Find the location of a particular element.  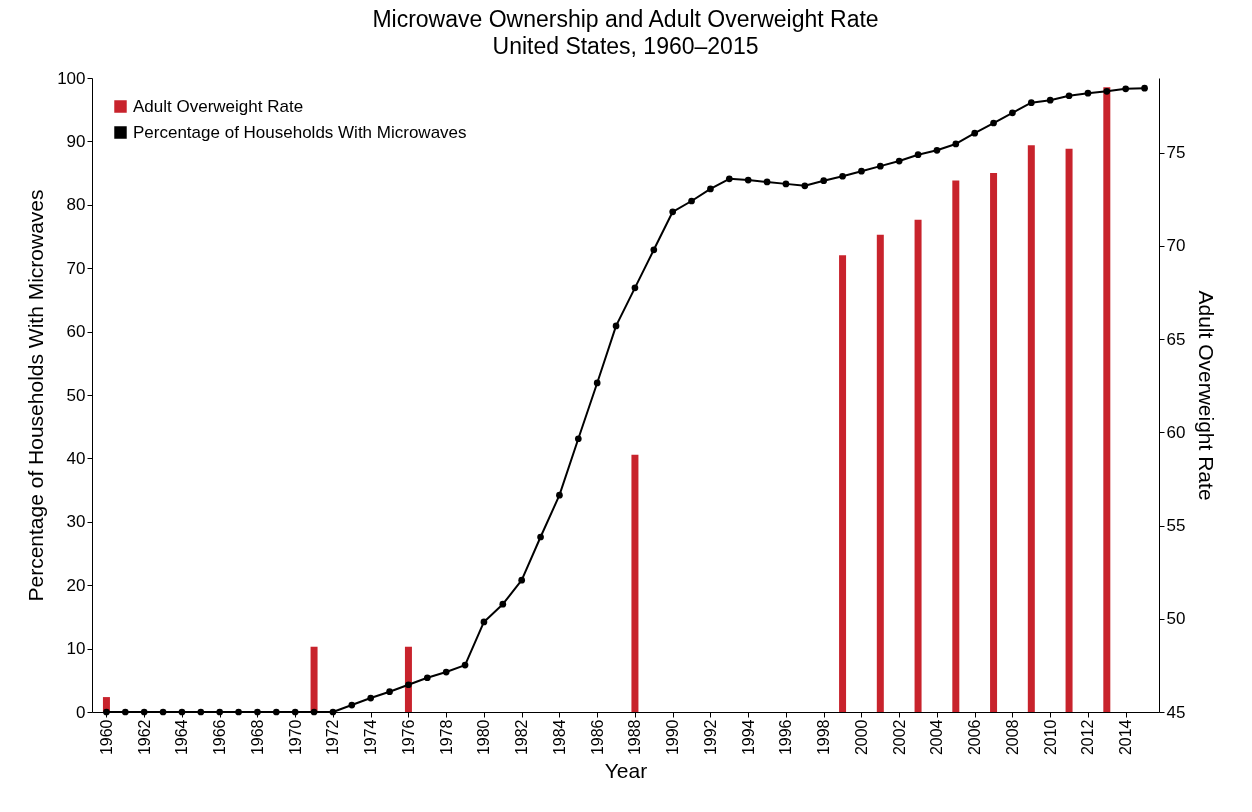

x-tick-label: 1992 is located at coordinates (710, 737).